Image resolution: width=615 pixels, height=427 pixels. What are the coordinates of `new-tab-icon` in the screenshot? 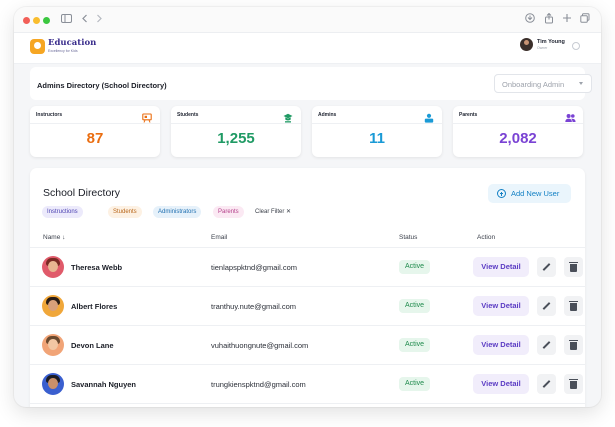 It's located at (567, 20).